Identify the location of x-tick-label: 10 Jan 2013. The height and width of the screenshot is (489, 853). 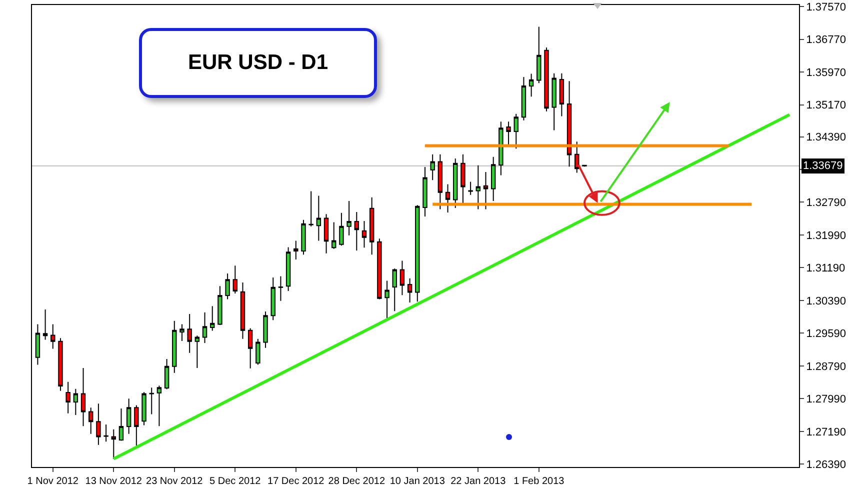
(418, 481).